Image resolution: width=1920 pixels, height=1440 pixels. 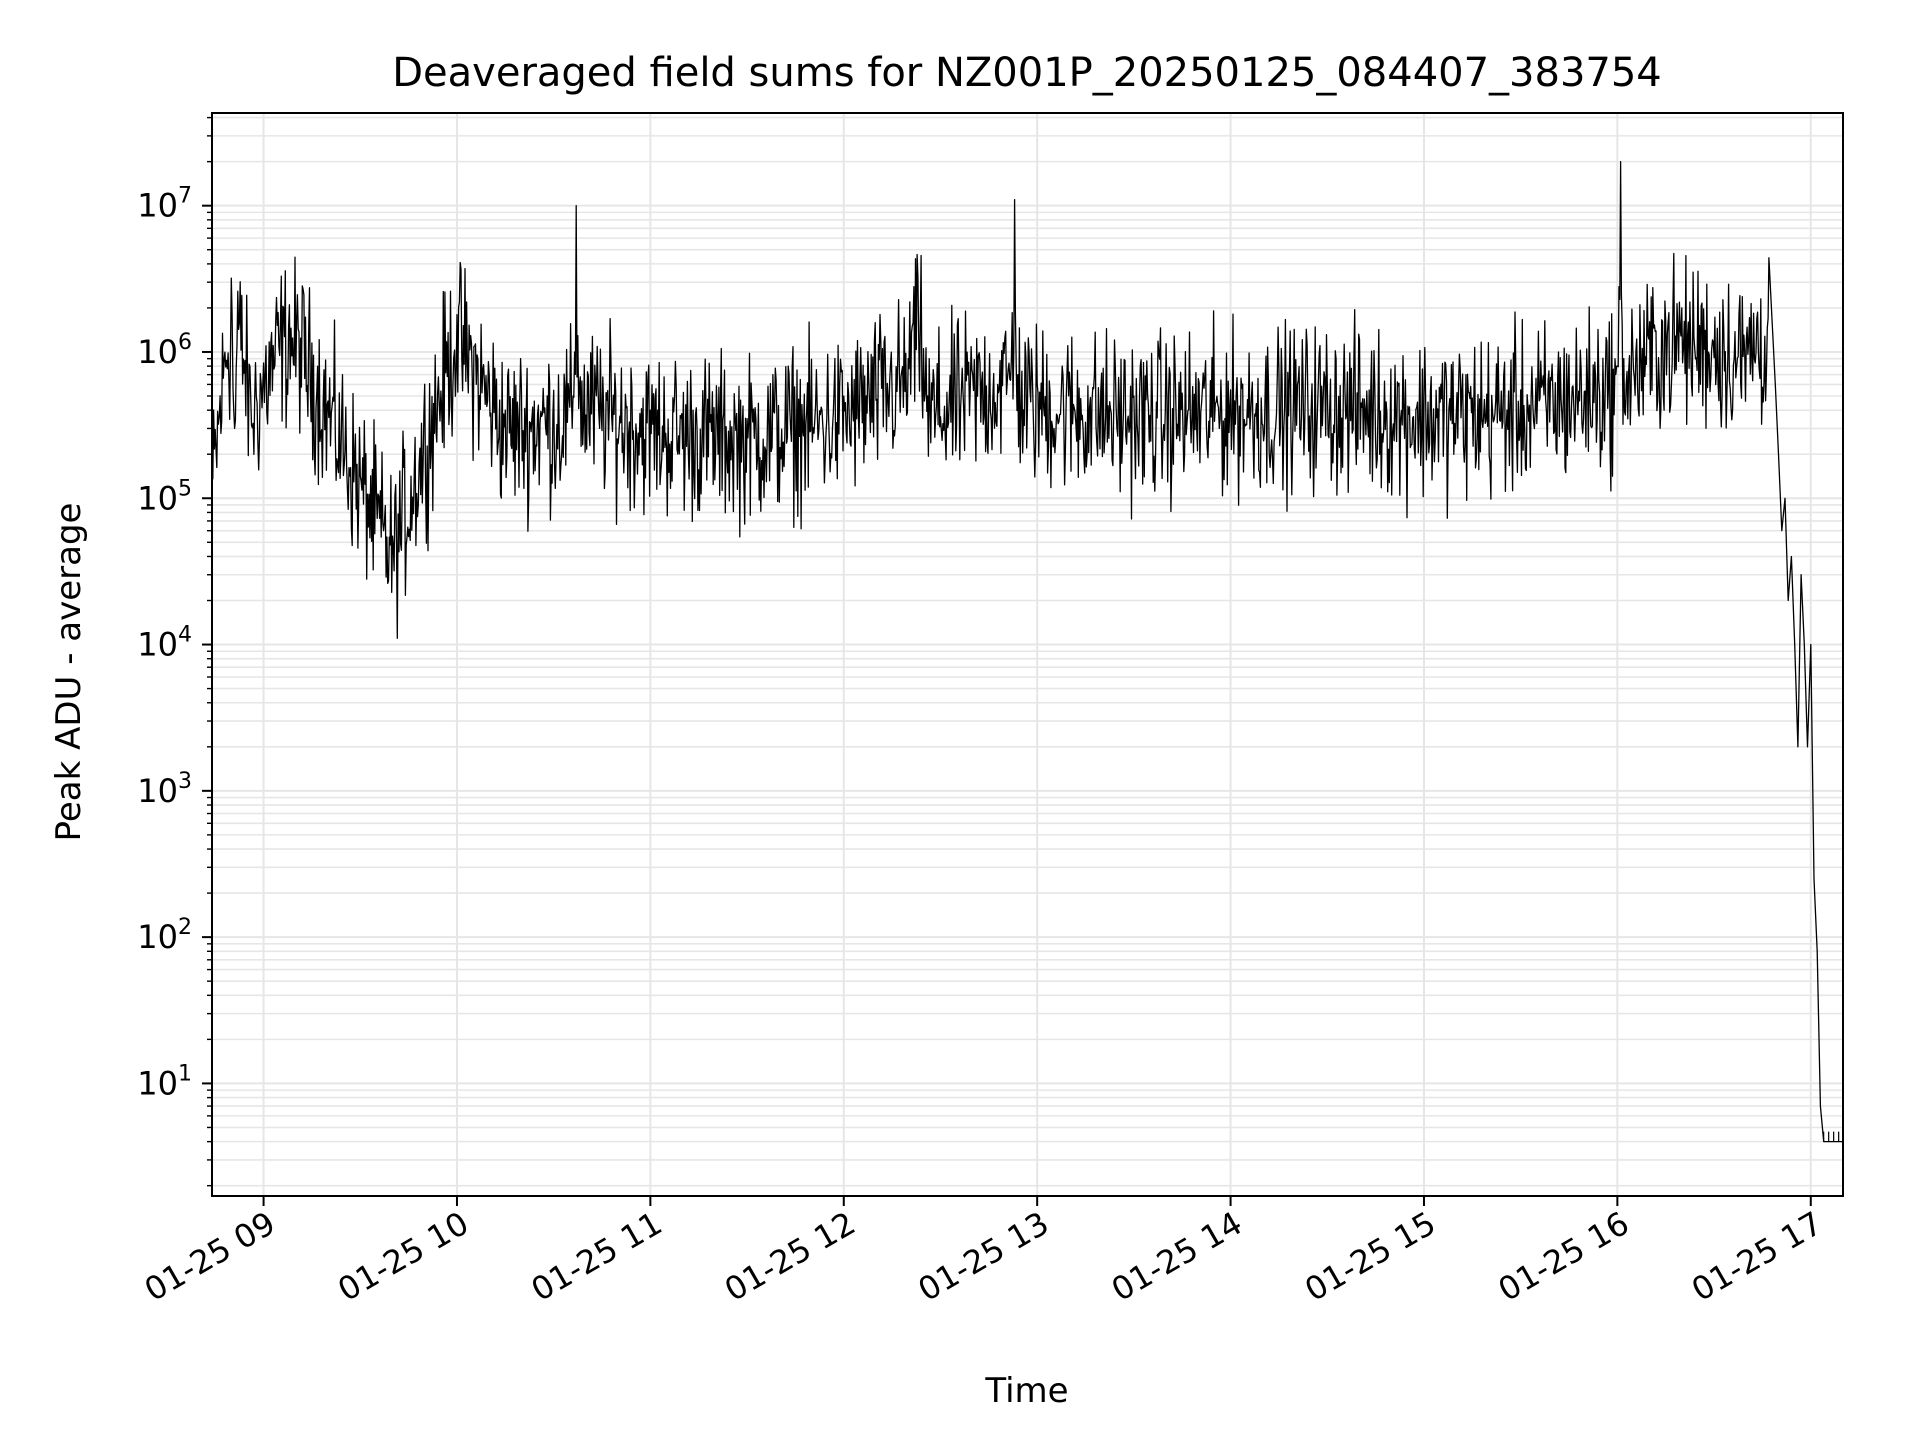 I want to click on y-tick-label: 103, so click(x=164, y=789).